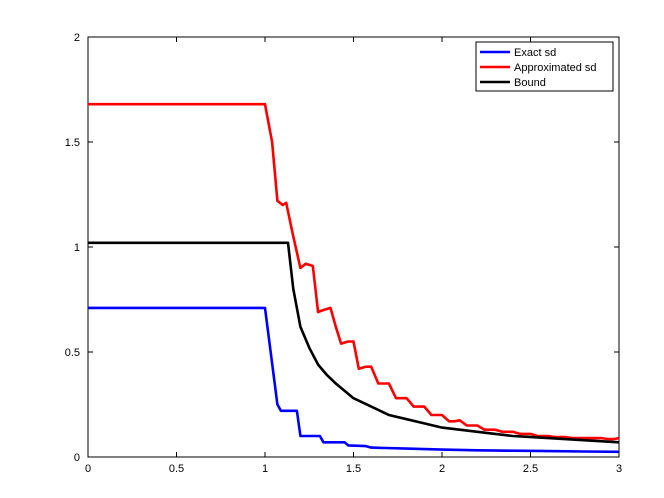  I want to click on legend-label-approximated-sd: Approximated sd, so click(555, 68).